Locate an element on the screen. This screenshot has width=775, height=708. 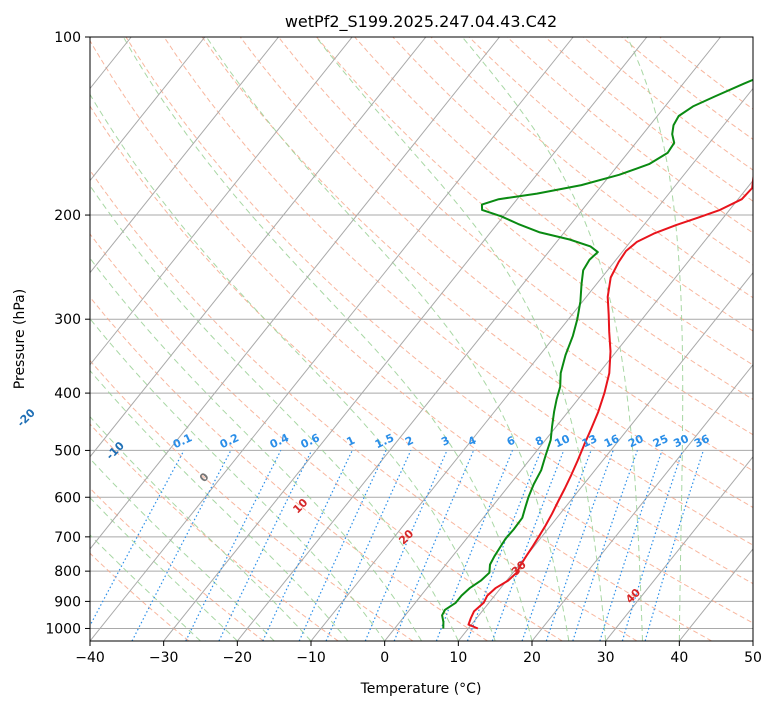
y-tick-label: 400 is located at coordinates (67, 394).